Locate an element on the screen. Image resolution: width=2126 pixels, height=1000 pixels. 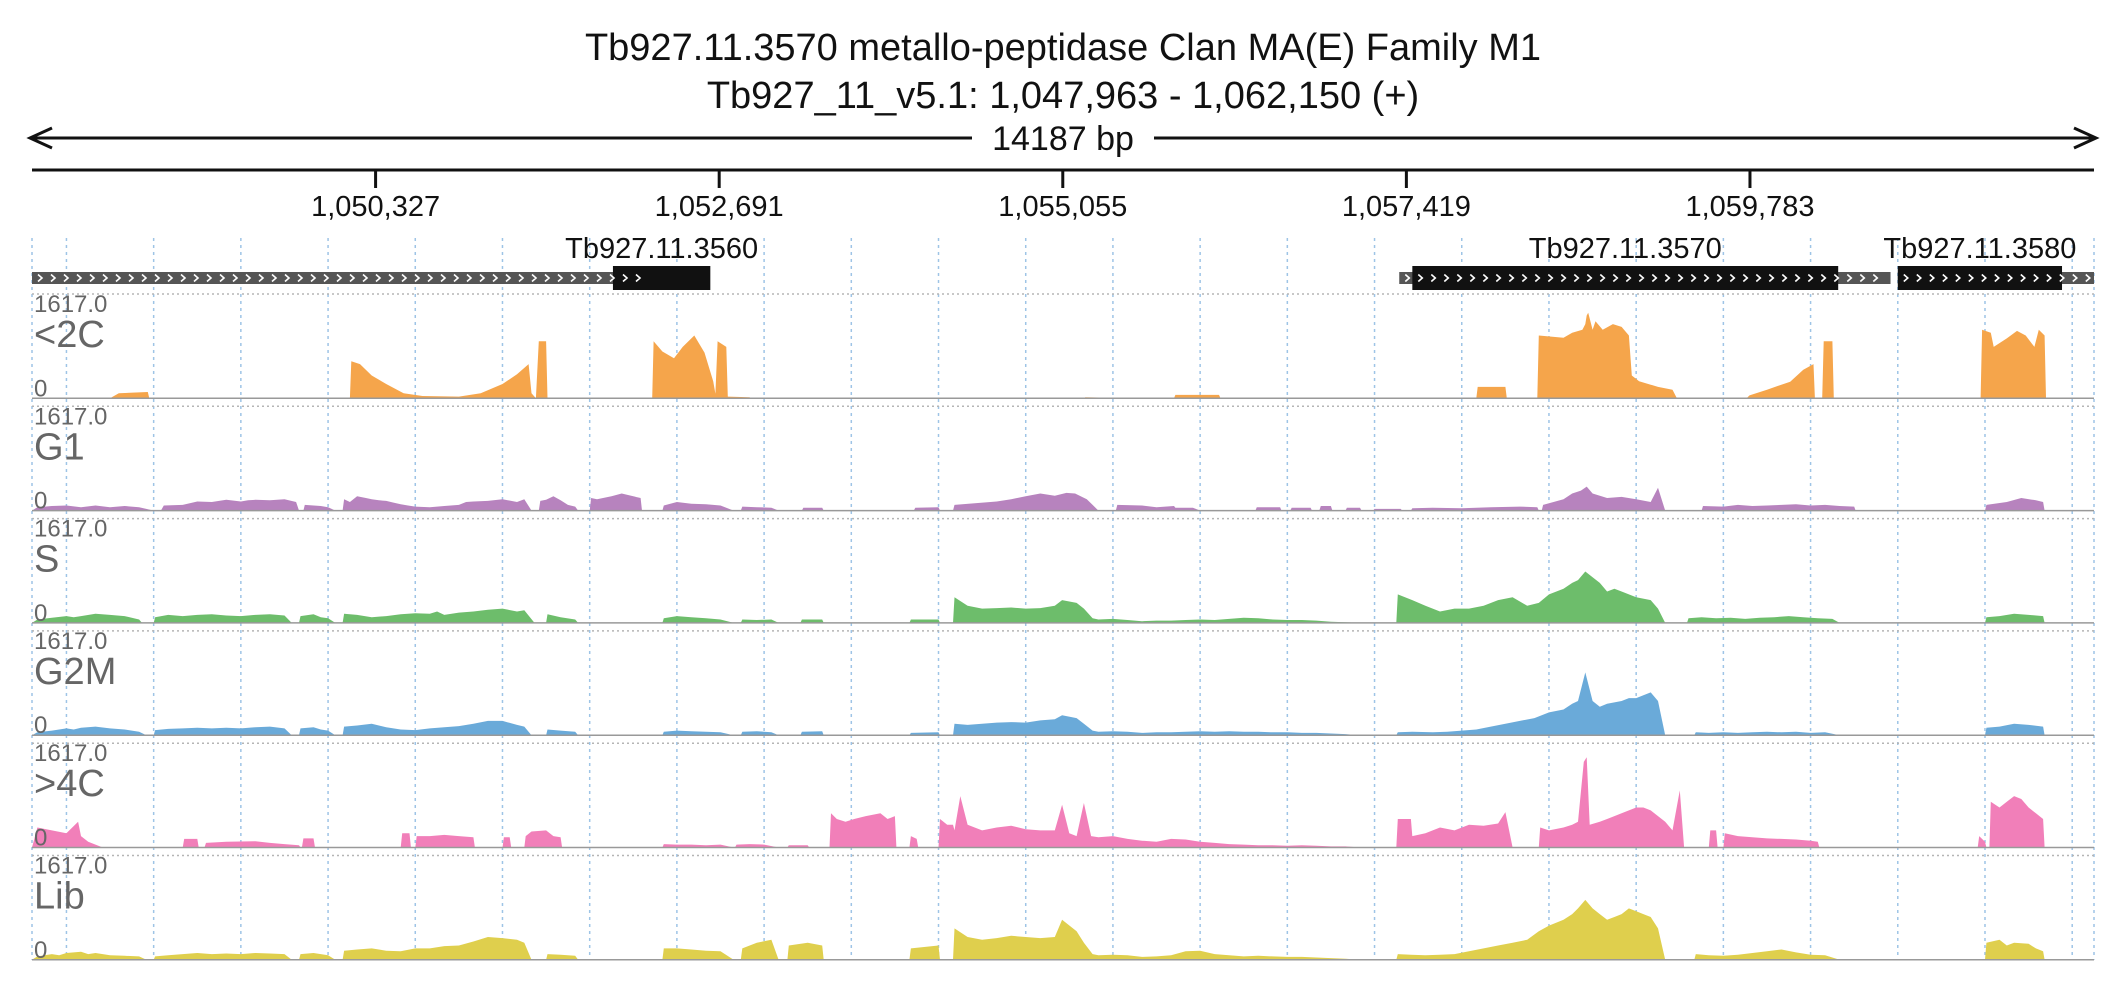
gene-model: Tb927.11.3580 is located at coordinates (1988, 261).